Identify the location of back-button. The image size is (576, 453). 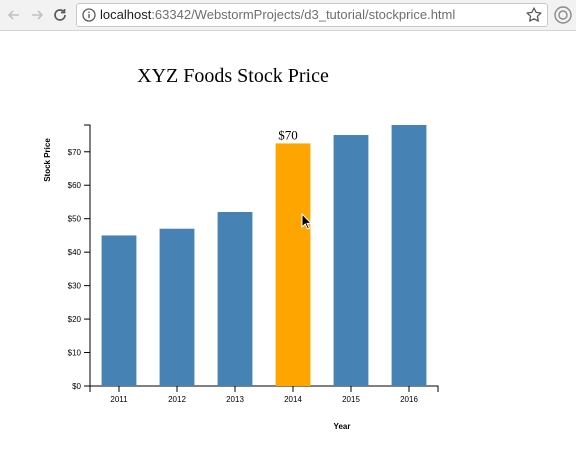
(14, 15).